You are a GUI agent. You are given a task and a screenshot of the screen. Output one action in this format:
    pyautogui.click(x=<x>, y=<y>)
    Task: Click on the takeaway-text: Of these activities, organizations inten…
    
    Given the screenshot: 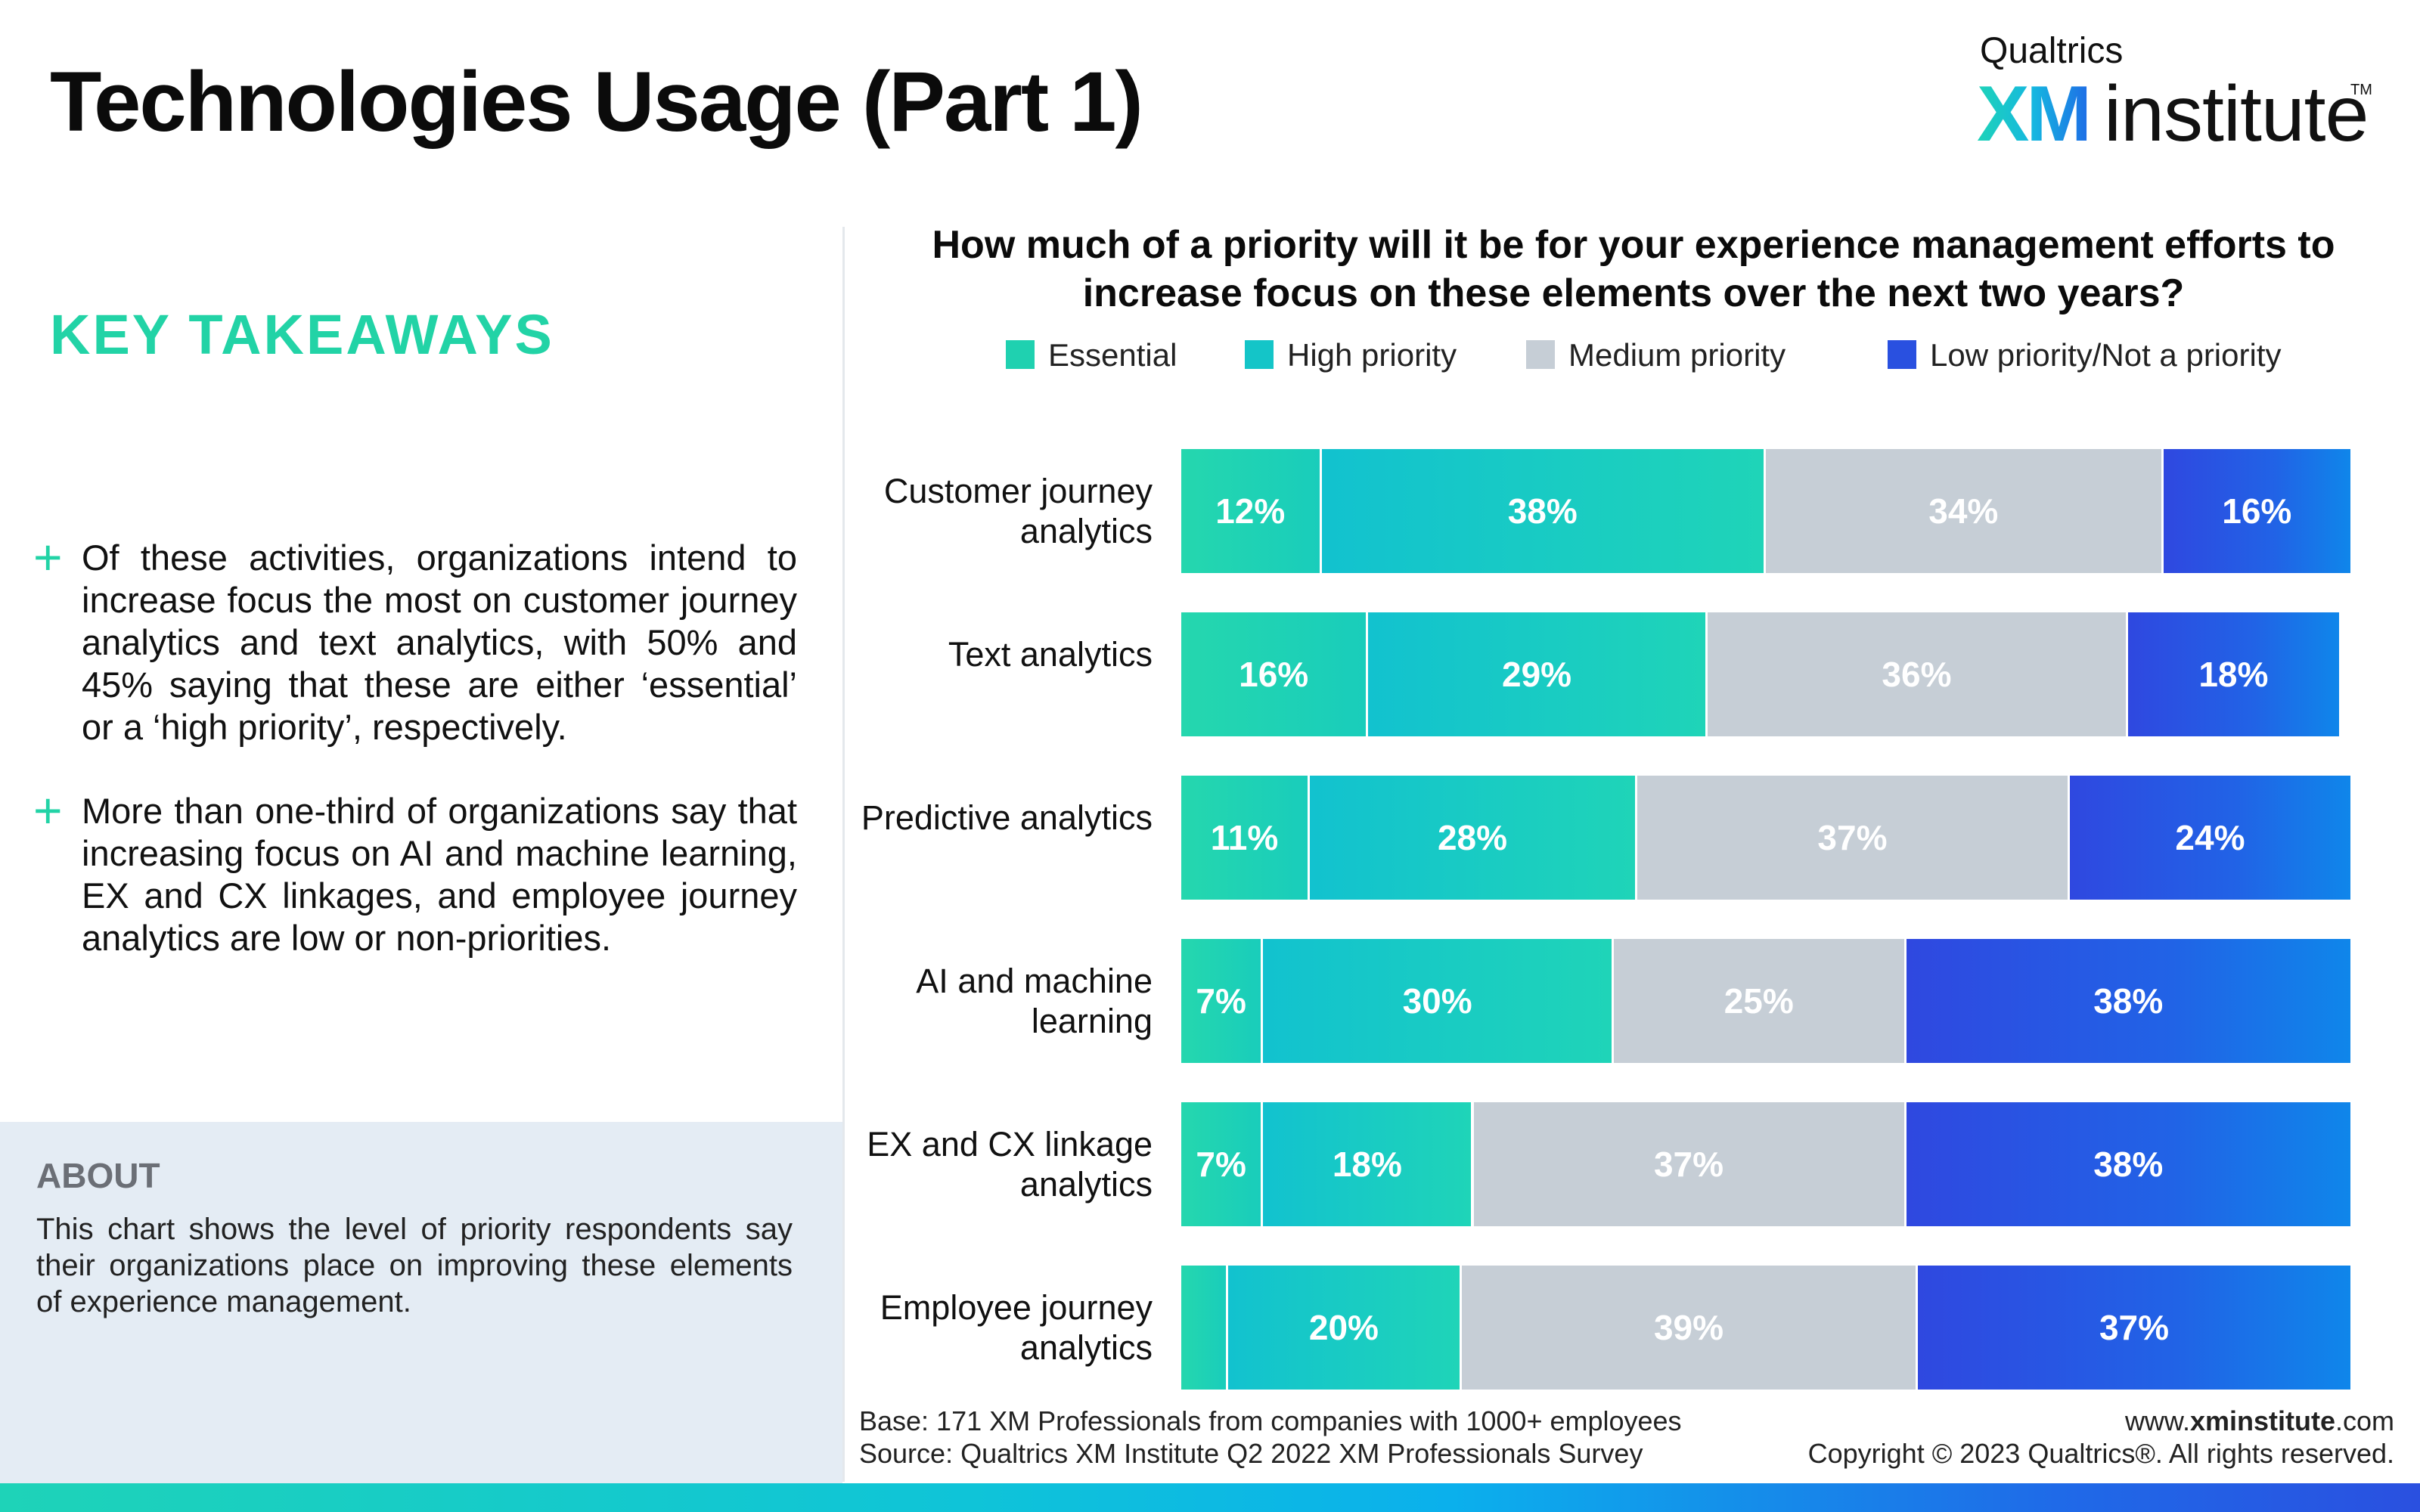 What is the action you would take?
    pyautogui.click(x=439, y=642)
    